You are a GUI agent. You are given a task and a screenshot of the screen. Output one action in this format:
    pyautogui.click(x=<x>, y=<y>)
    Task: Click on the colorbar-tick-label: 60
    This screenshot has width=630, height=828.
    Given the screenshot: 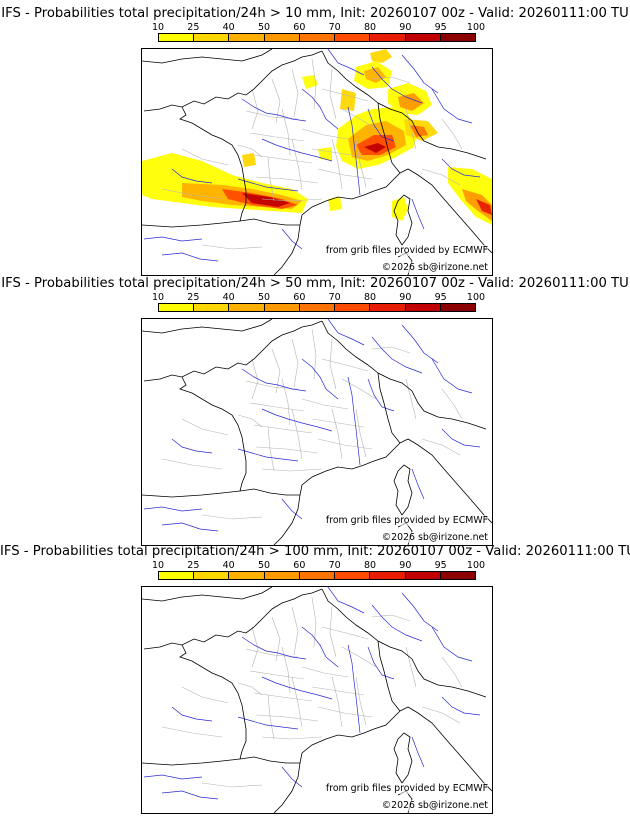 What is the action you would take?
    pyautogui.click(x=299, y=565)
    